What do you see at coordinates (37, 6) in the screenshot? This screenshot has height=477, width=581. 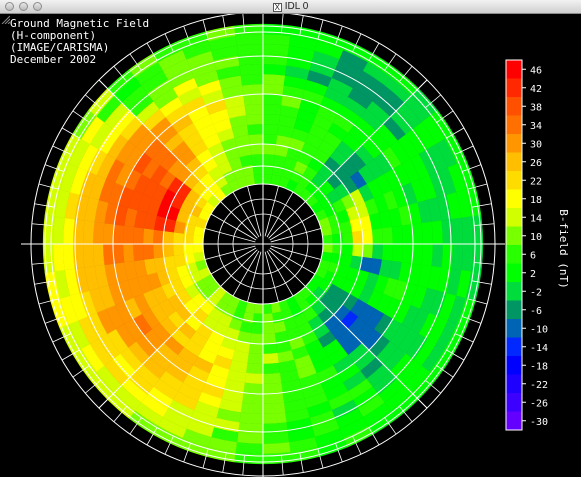 I see `zoom-window-button` at bounding box center [37, 6].